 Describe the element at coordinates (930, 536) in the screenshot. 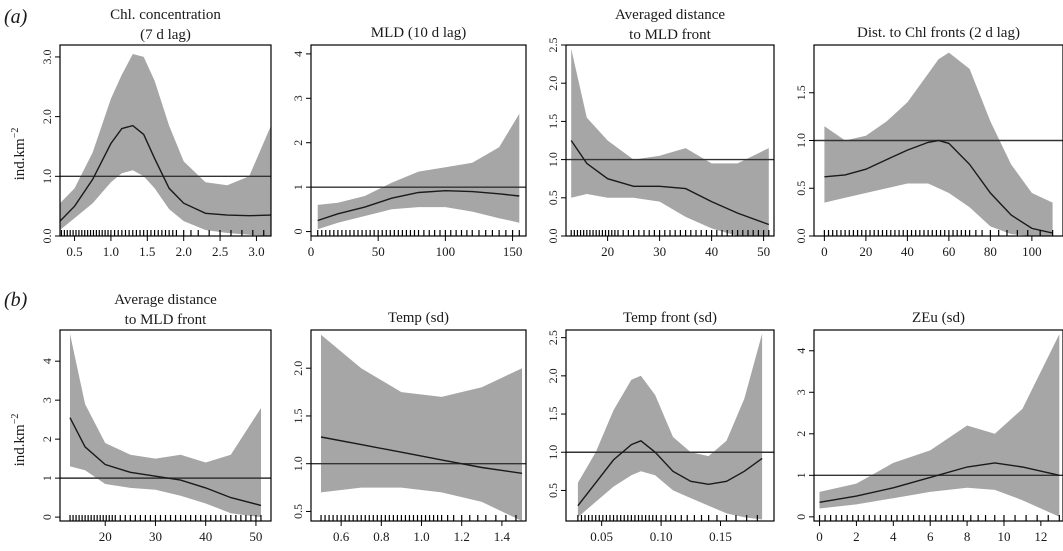

I see `x-tick-label: 6` at that location.